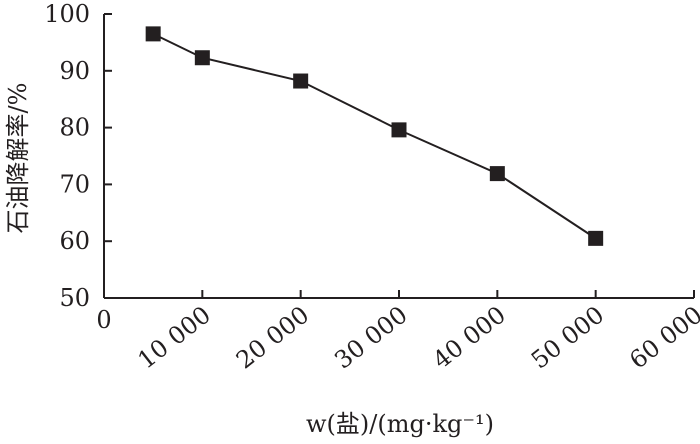  What do you see at coordinates (18, 158) in the screenshot?
I see `y-axis-title: 石油降解率/%` at bounding box center [18, 158].